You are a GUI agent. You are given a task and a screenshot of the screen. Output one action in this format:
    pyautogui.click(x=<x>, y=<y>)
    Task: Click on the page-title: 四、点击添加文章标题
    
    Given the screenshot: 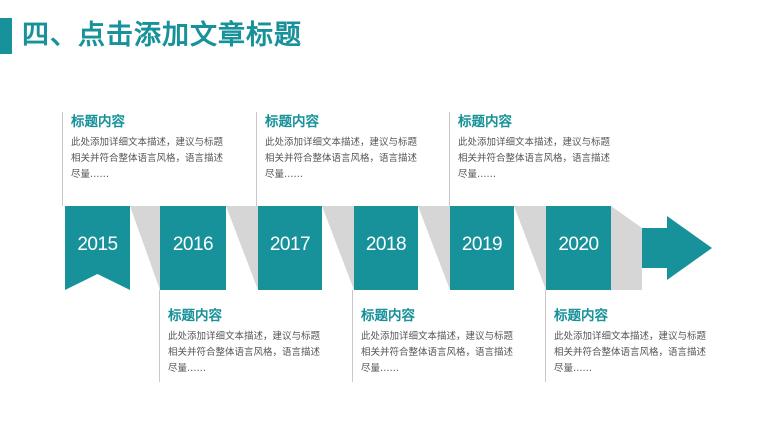 What is the action you would take?
    pyautogui.click(x=162, y=35)
    